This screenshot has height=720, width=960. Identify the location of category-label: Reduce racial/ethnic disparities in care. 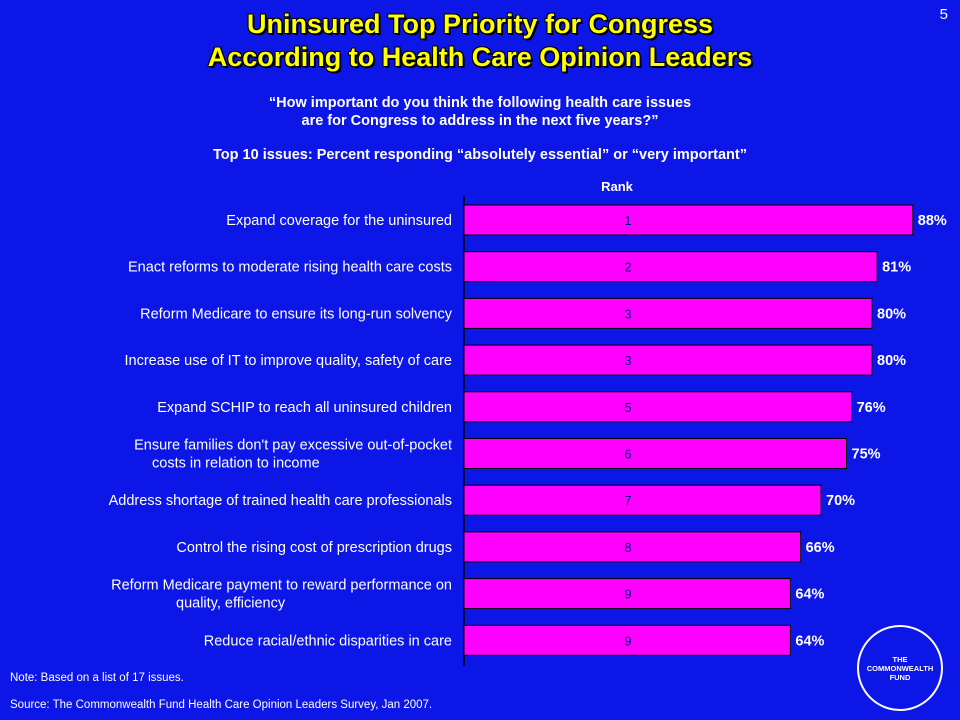
(328, 641).